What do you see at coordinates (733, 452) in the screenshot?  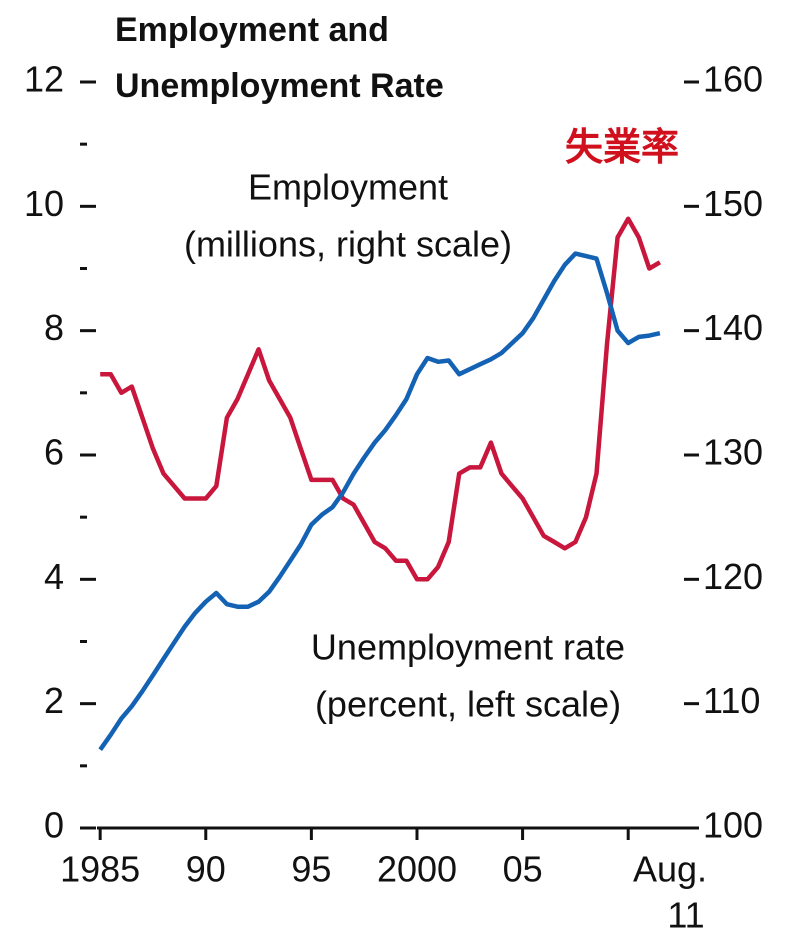 I see `y2-tick-label: 130` at bounding box center [733, 452].